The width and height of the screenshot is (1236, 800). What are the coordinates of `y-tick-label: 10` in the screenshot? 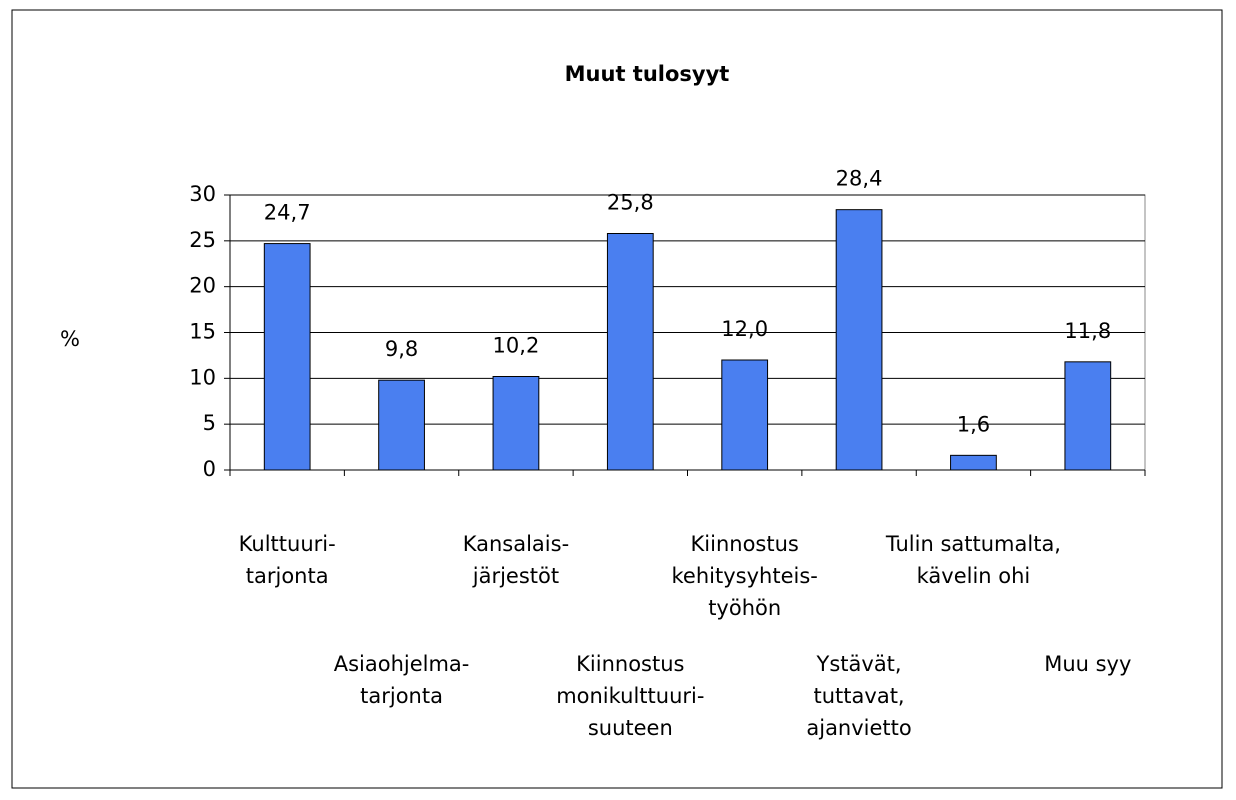 It's located at (202, 377).